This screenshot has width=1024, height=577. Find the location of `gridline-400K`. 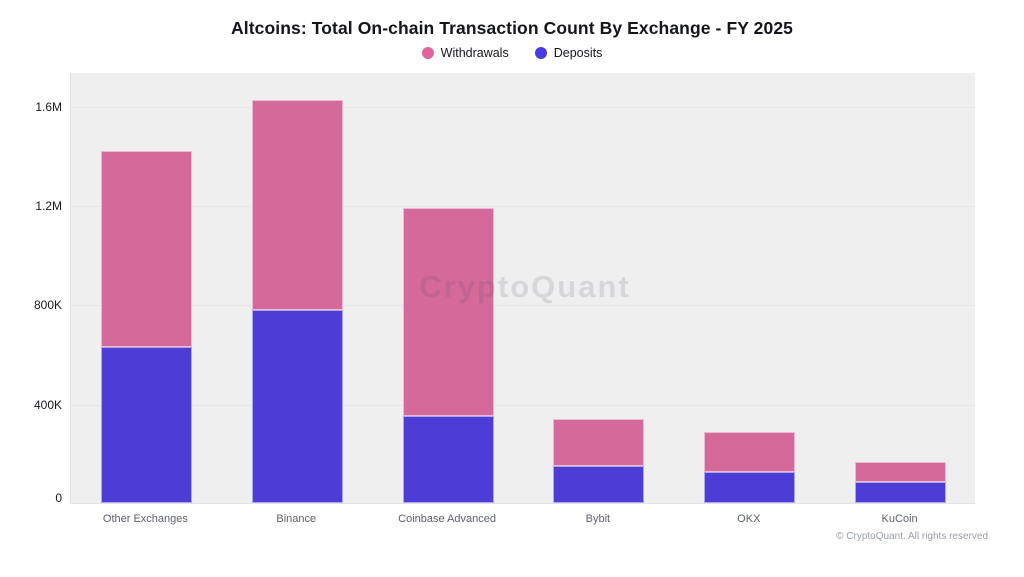

gridline-400K is located at coordinates (523, 405).